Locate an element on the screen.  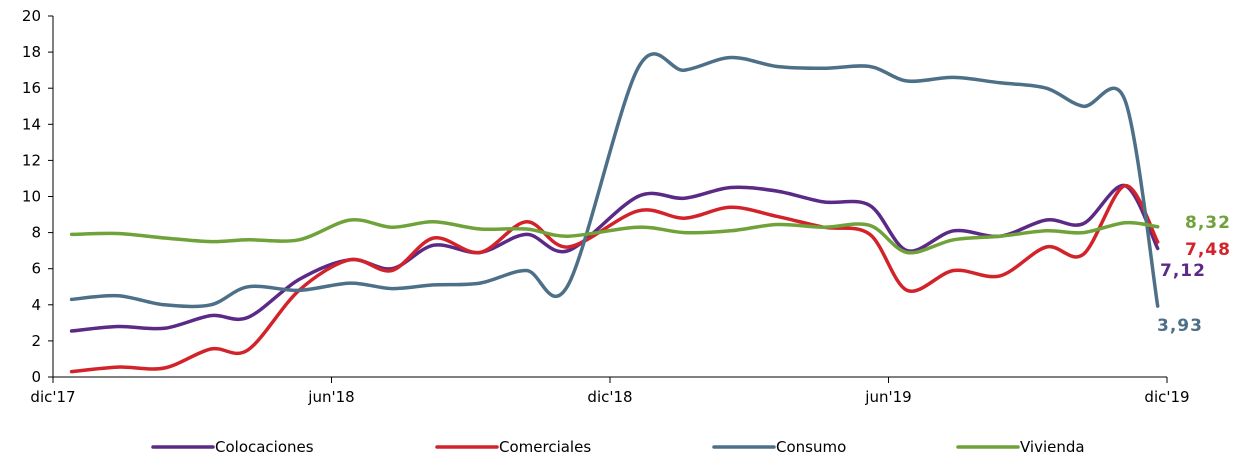
x-tick-label: jun'18 is located at coordinates (330, 397).